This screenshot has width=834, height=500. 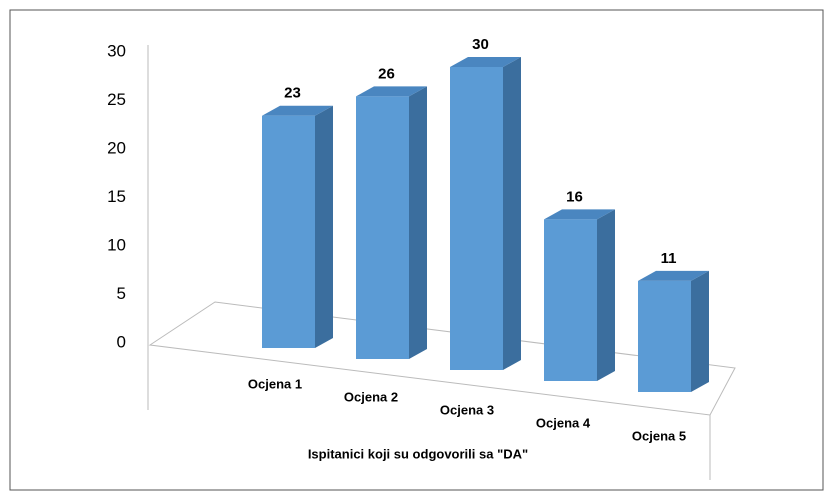 I want to click on data-label: 11, so click(x=669, y=258).